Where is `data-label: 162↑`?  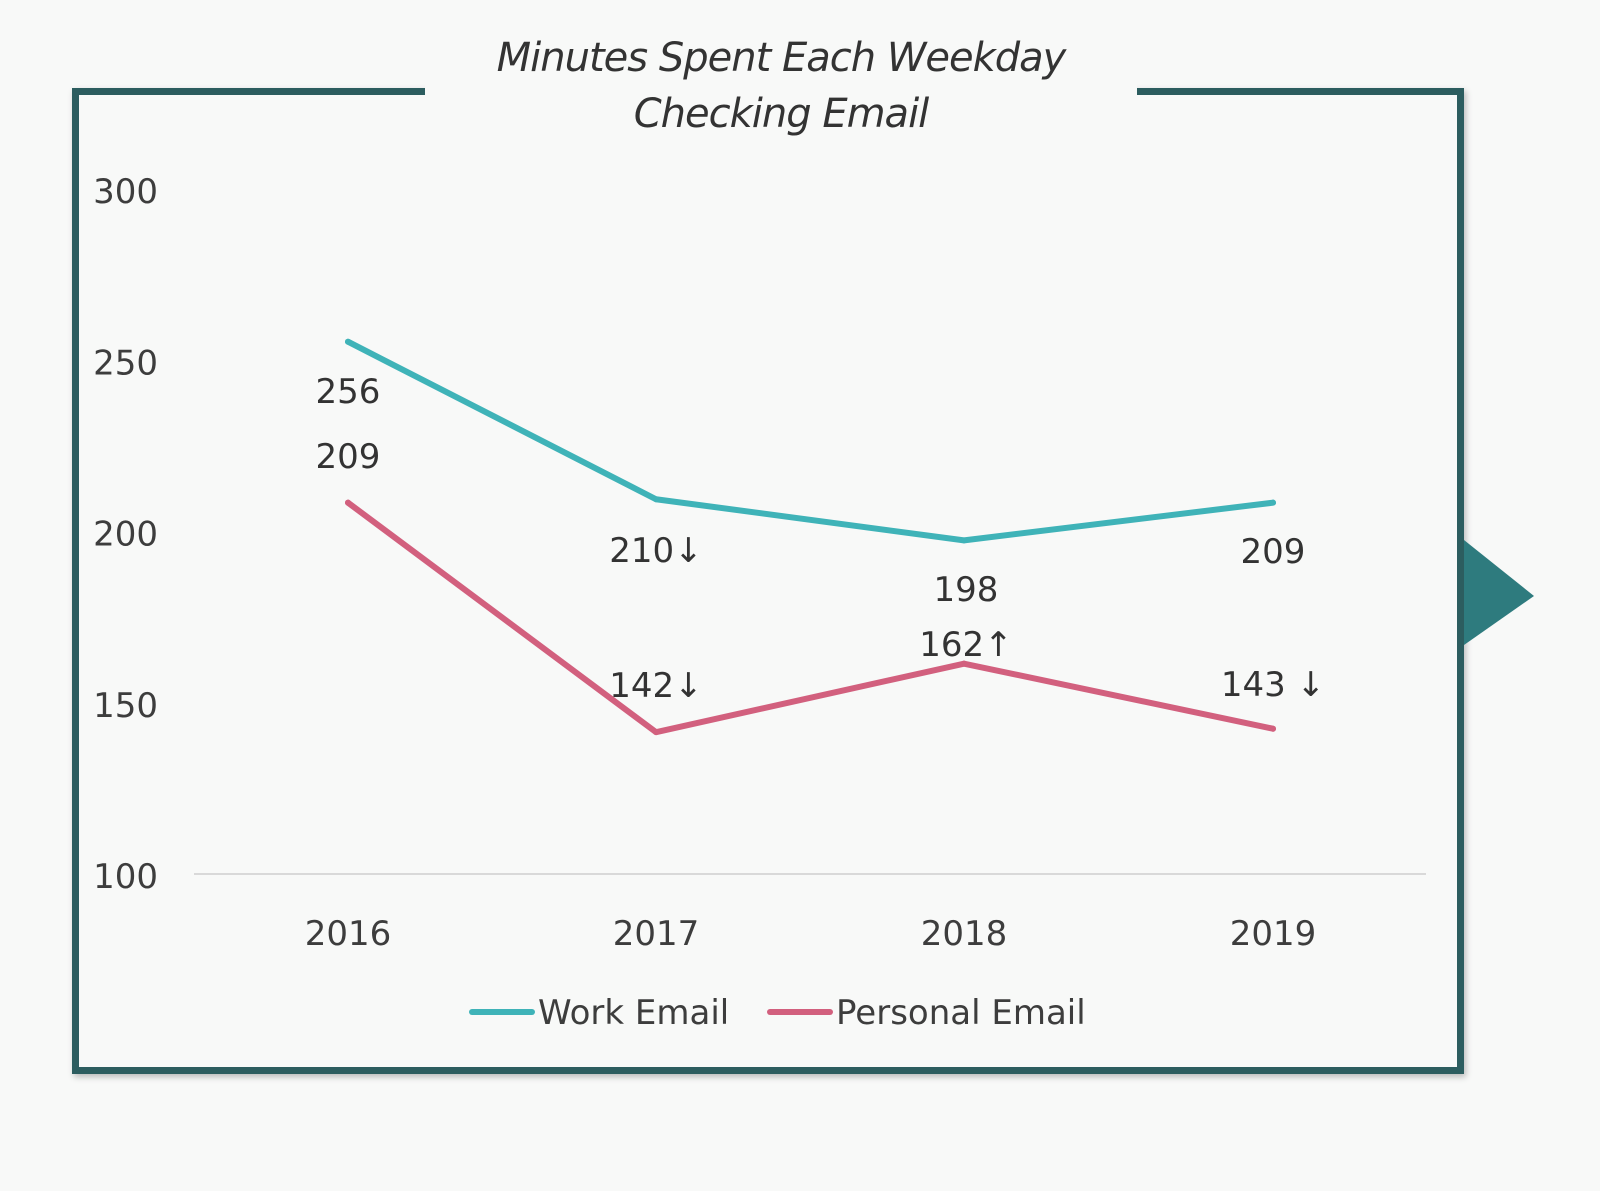
data-label: 162↑ is located at coordinates (965, 645).